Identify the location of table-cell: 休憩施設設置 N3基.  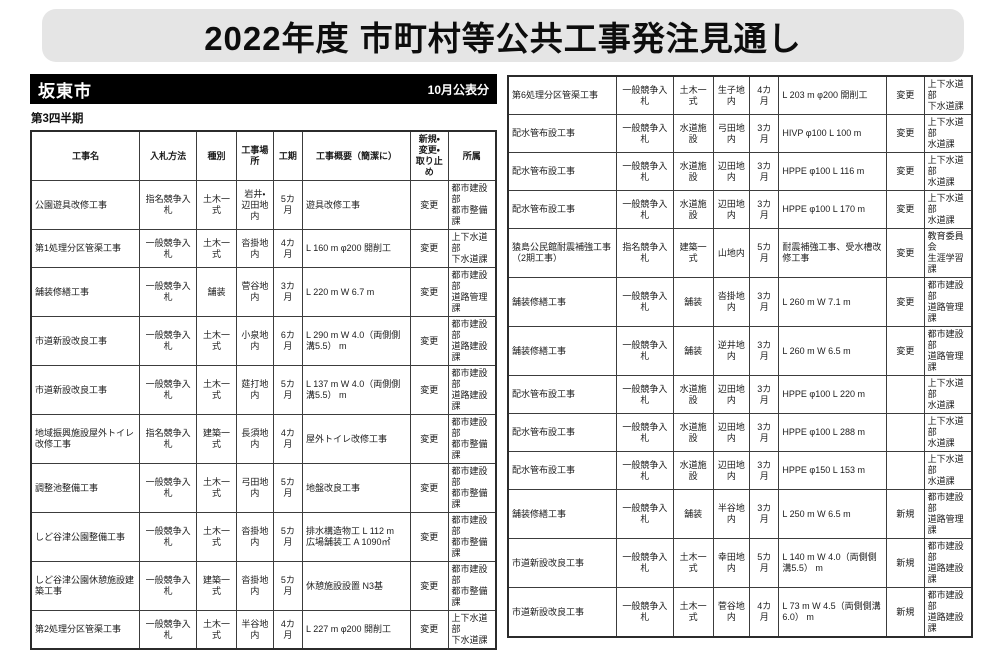
(356, 586).